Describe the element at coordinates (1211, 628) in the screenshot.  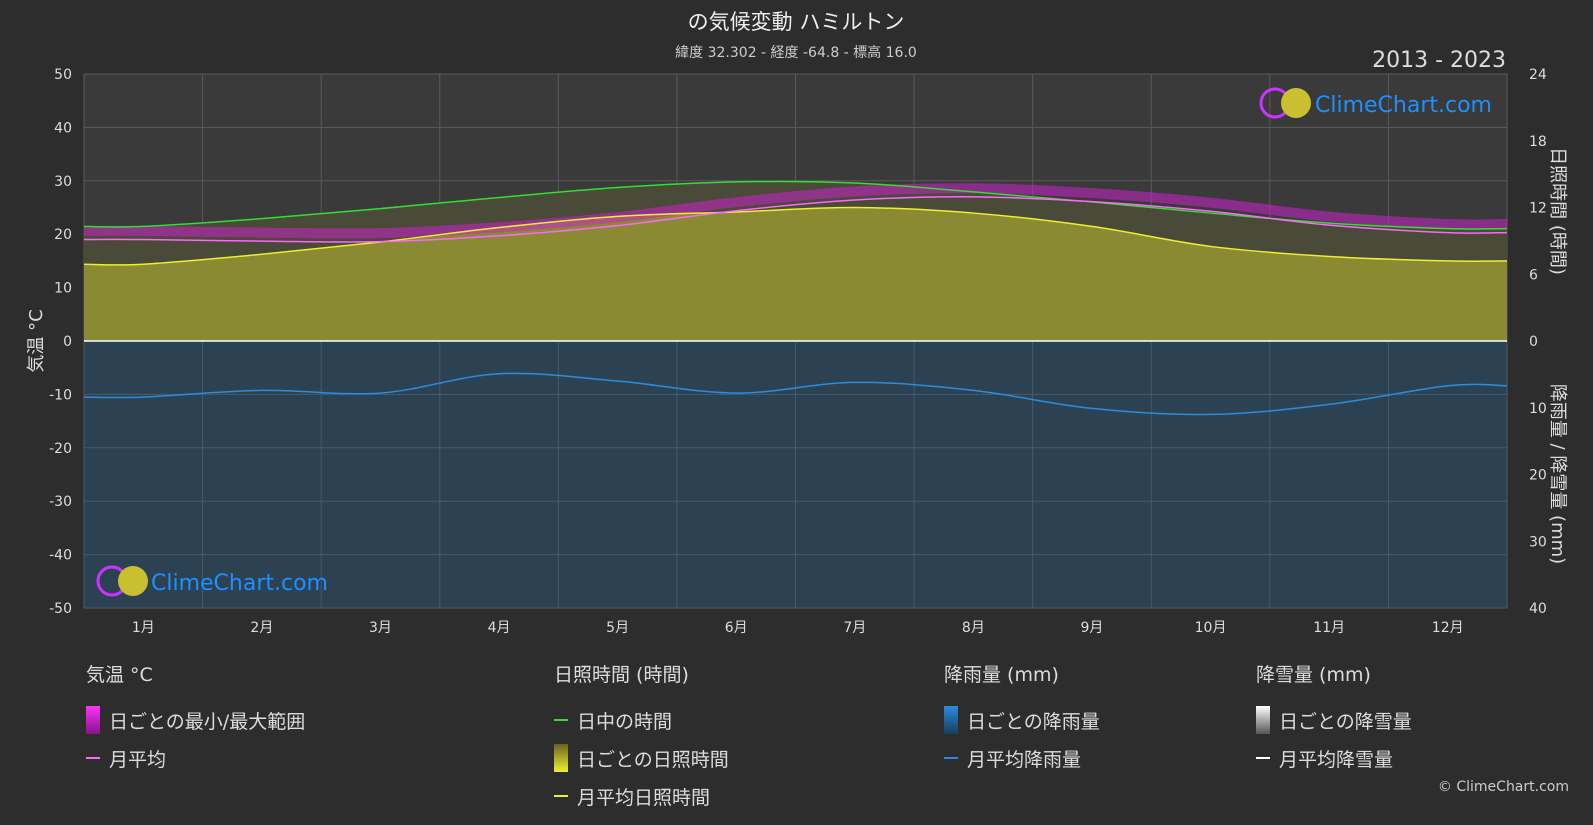
I see `month-tick-label: 10月` at that location.